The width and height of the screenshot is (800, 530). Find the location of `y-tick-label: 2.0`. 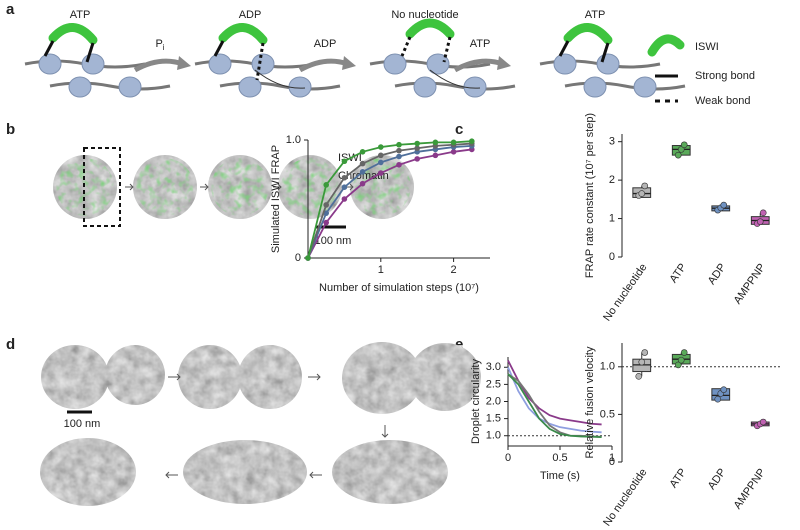

y-tick-label: 2.0 is located at coordinates (493, 401).